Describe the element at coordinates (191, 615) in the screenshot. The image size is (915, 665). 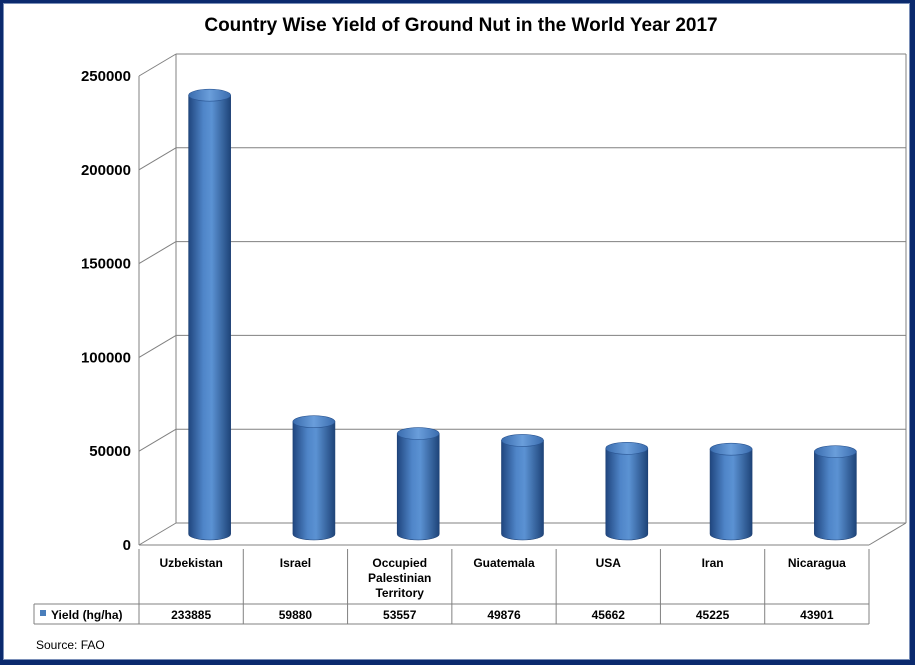
I see `value-label-0: 233885` at that location.